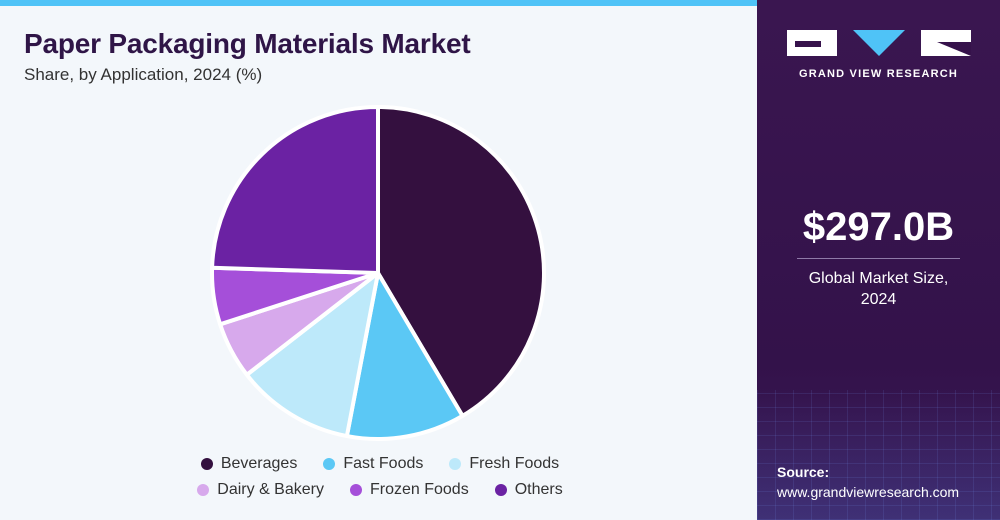 The height and width of the screenshot is (520, 1000). Describe the element at coordinates (203, 490) in the screenshot. I see `legend-swatch-dairy-bakery` at that location.